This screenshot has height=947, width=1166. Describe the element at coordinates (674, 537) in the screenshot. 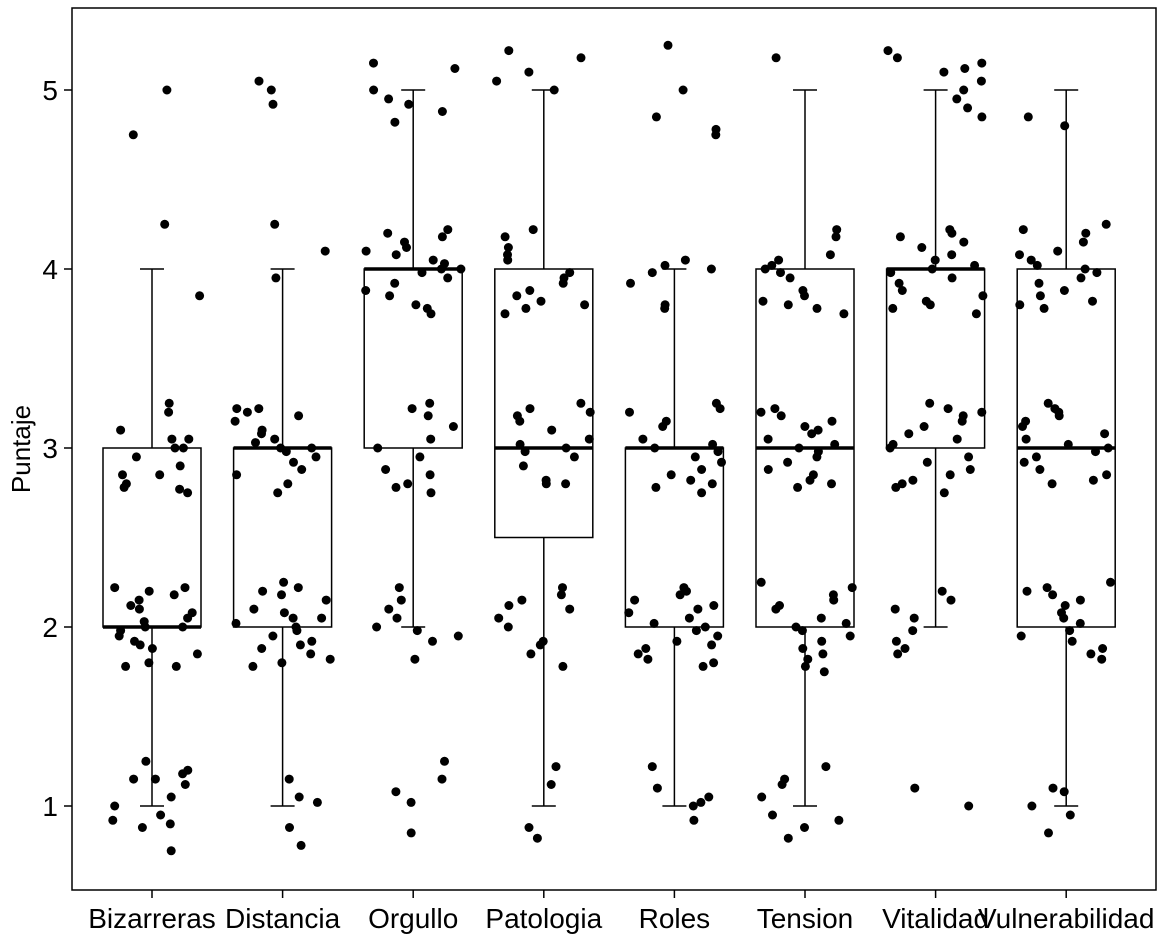

I see `box-roles` at that location.